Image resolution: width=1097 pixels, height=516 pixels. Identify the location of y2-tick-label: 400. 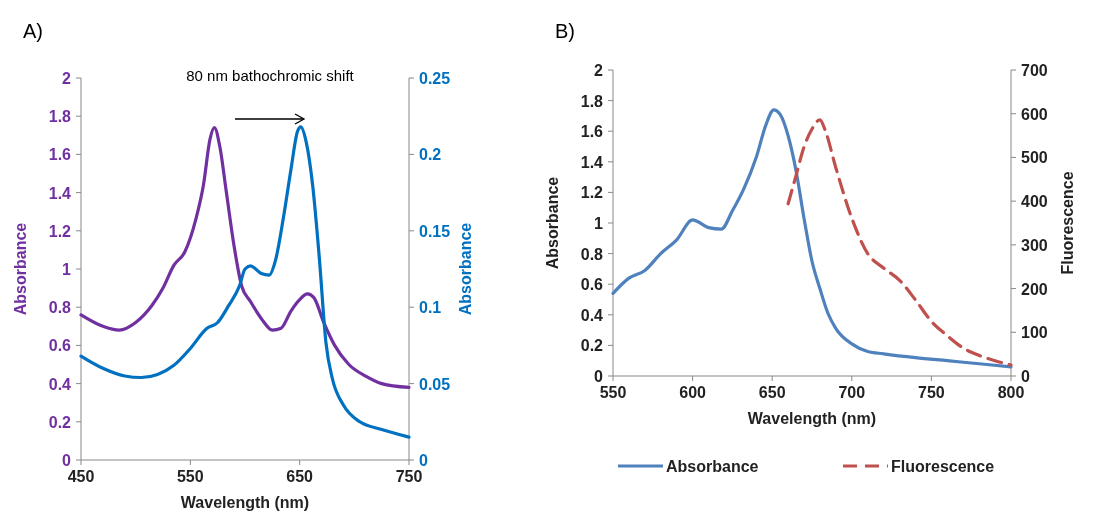
(1034, 202).